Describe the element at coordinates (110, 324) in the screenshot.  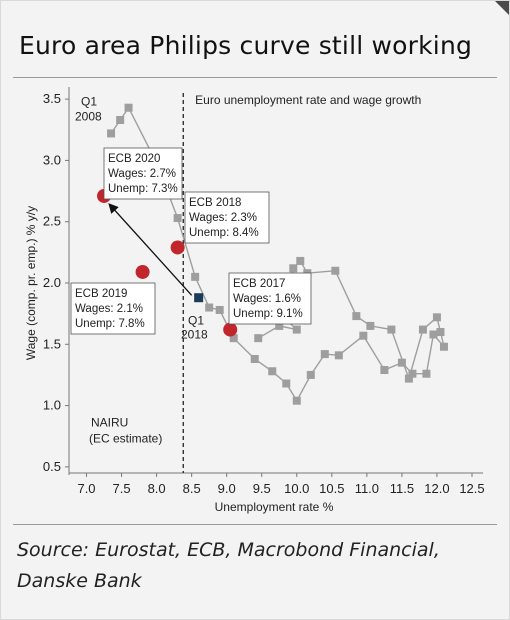
I see `callout-ecb-2019-line: Unemp: 7.8%` at that location.